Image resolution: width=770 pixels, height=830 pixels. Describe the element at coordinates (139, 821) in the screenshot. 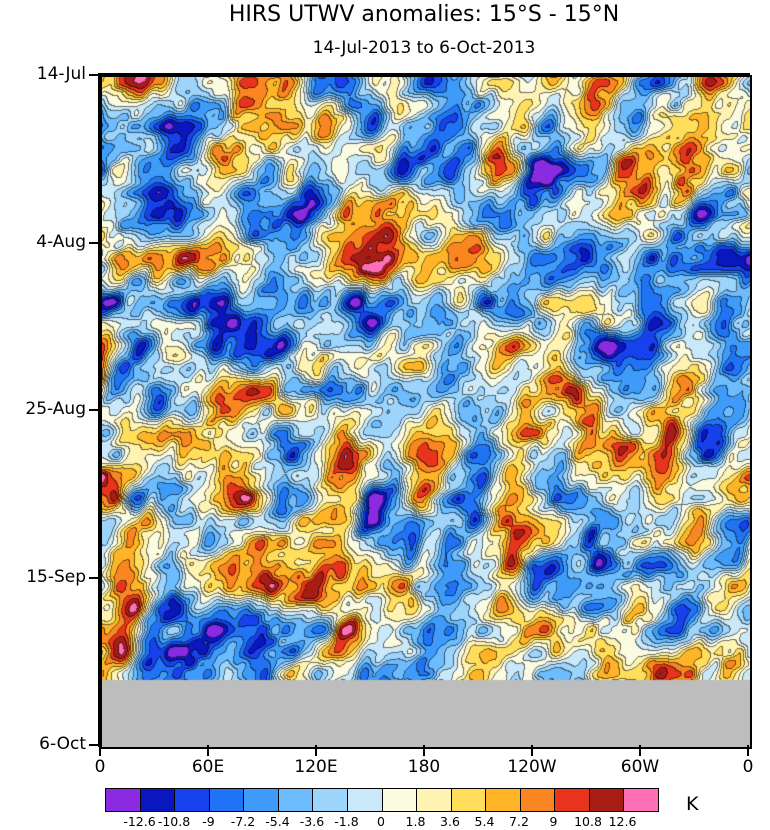

I see `colorbar-tick-label: -12.6` at that location.